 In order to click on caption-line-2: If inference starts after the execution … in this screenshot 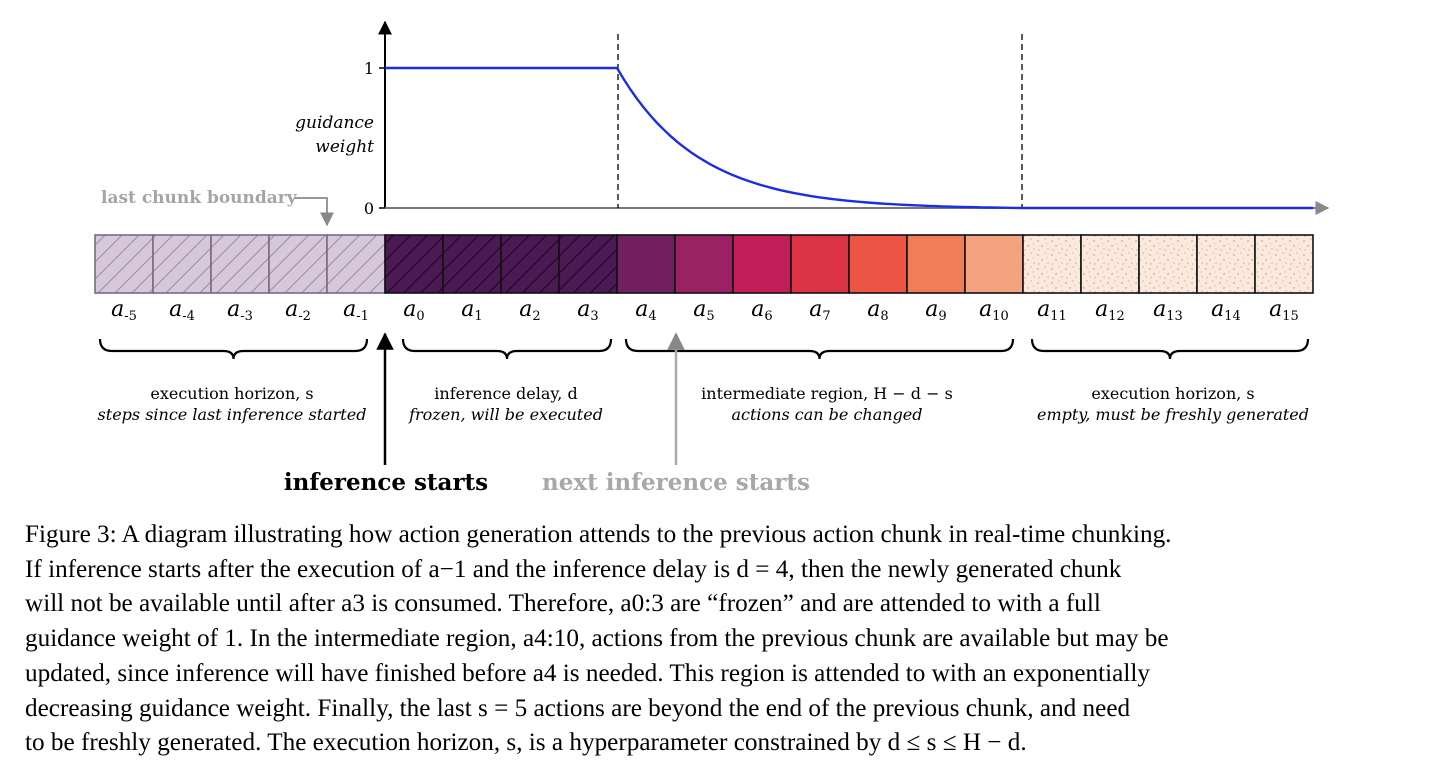, I will do `click(573, 569)`.